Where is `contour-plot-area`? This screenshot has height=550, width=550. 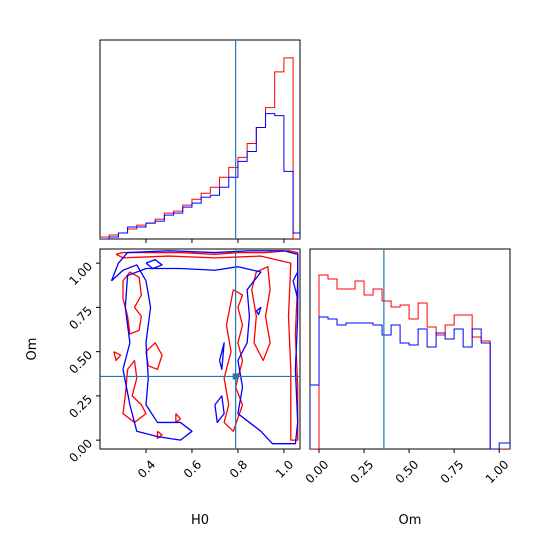
contour-plot-area is located at coordinates (204, 347).